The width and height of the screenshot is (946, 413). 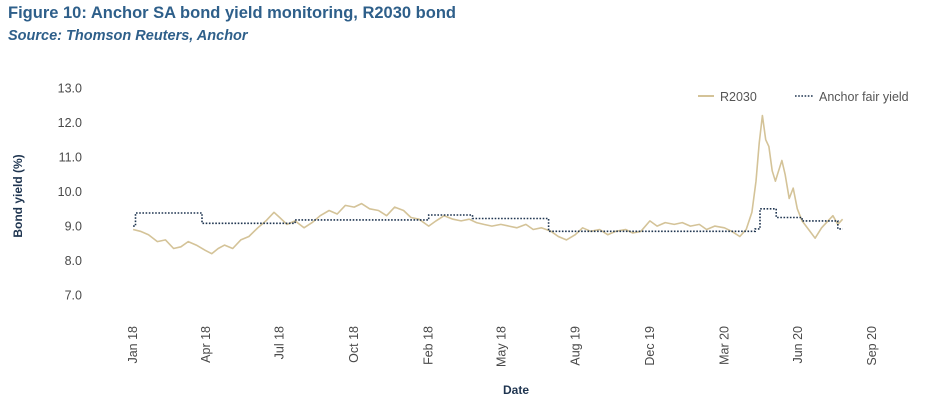 What do you see at coordinates (738, 97) in the screenshot?
I see `legend-label-r2030: R2030` at bounding box center [738, 97].